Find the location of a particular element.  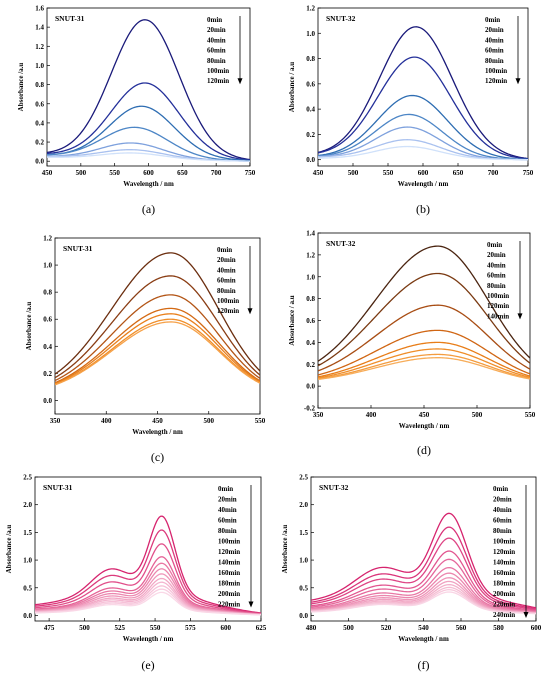

legend-entry: 240min is located at coordinates (504, 615).